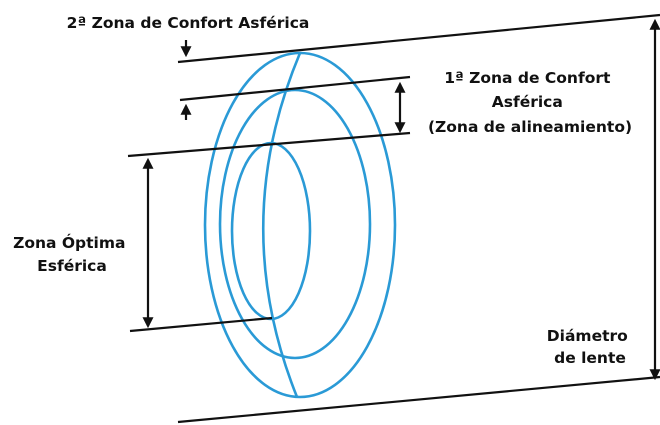 The width and height of the screenshot is (660, 425). I want to click on second-line, so click(295, 88).